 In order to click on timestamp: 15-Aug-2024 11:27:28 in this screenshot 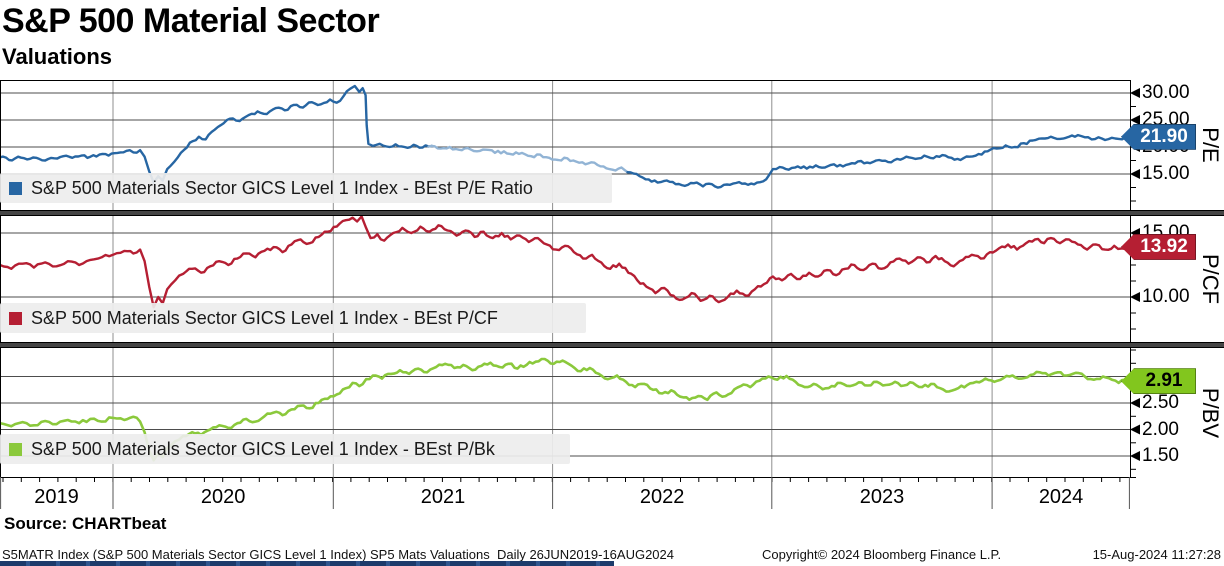, I will do `click(1156, 554)`.